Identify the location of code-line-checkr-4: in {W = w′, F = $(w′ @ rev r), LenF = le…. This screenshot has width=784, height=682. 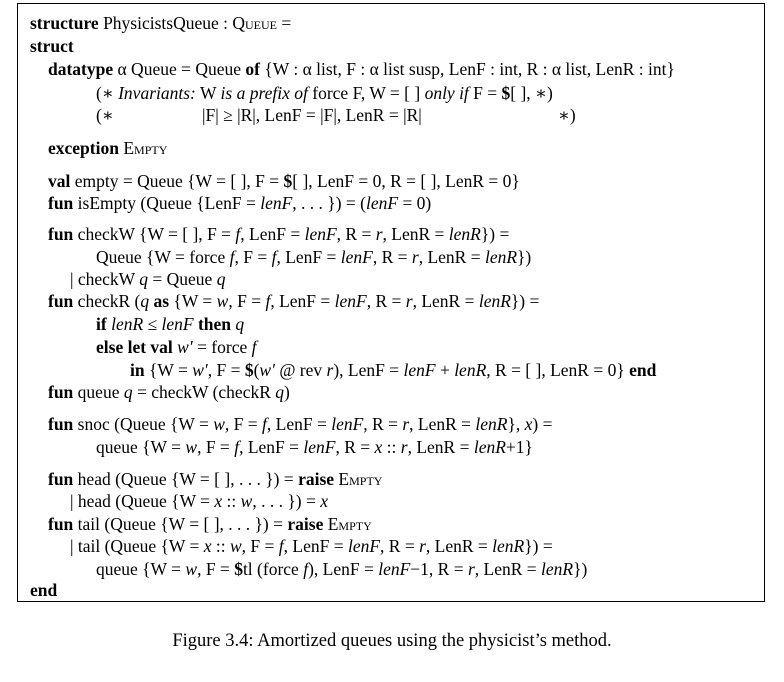
(393, 370).